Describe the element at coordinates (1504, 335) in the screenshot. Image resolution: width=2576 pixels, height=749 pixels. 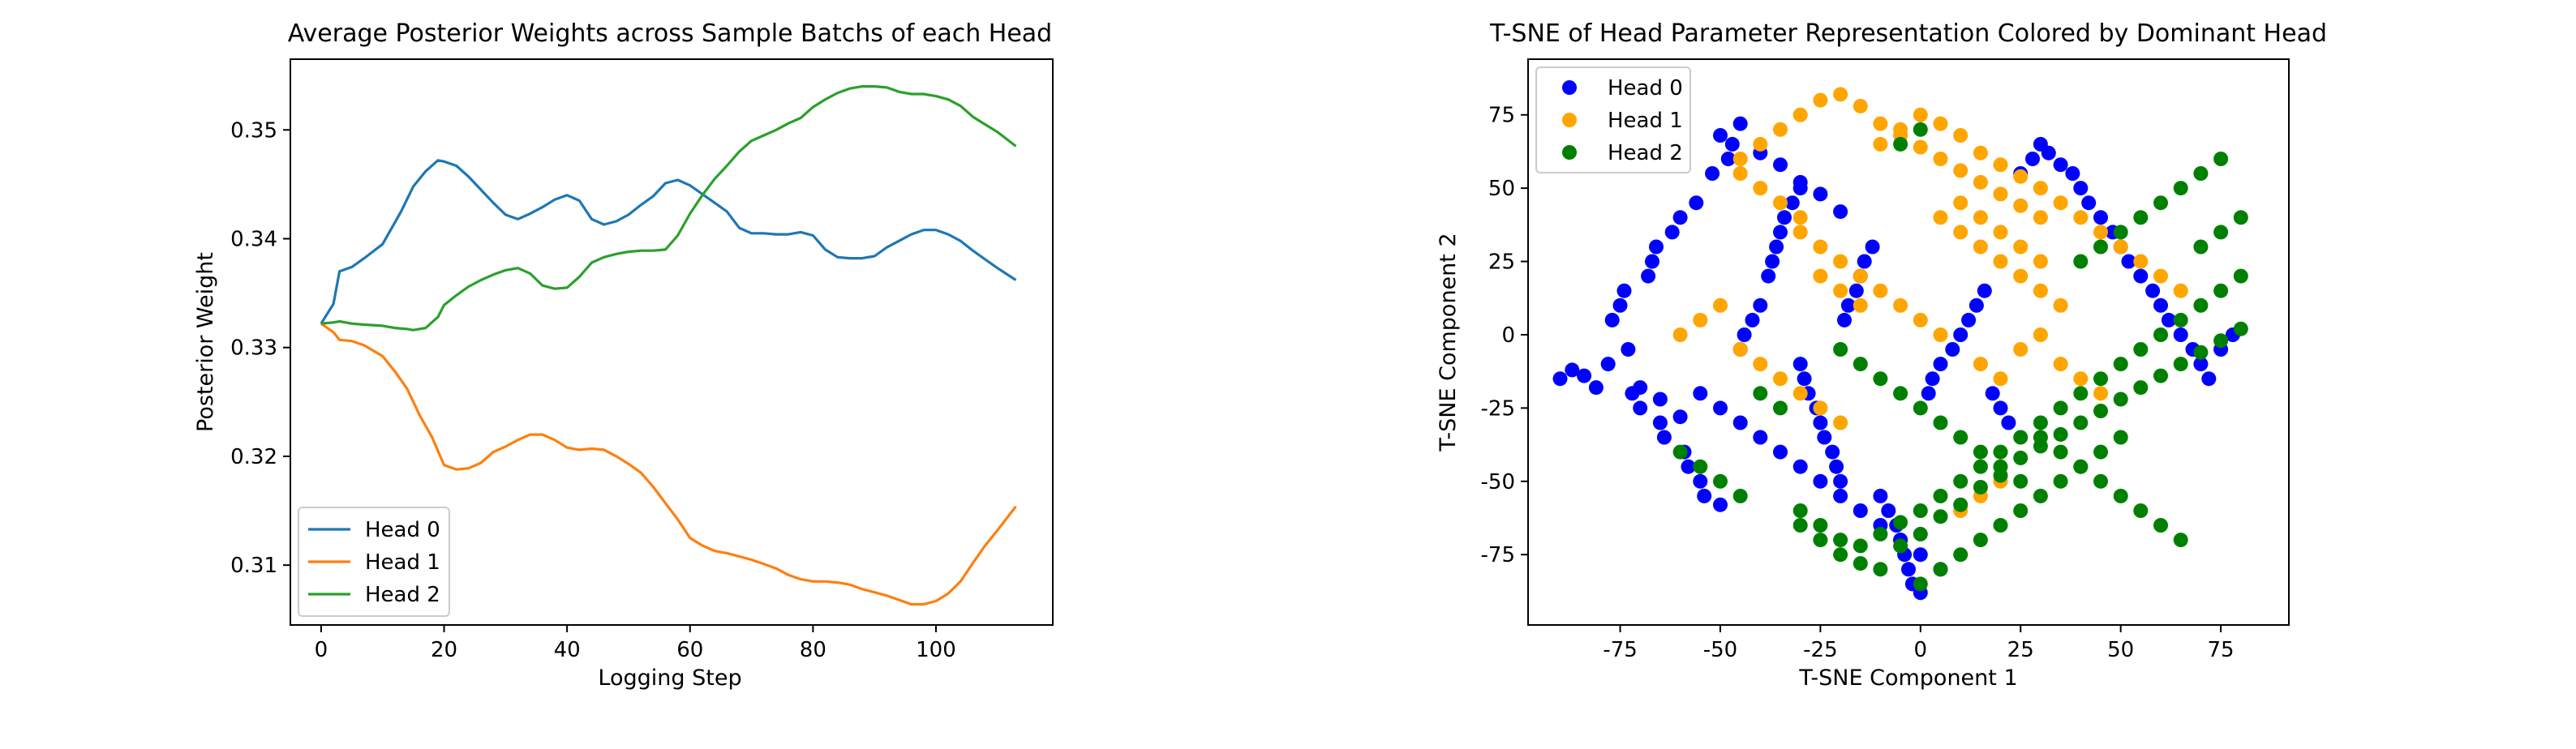
I see `y-axis-ticks: -75 -50 -25 0 25 50 75` at that location.